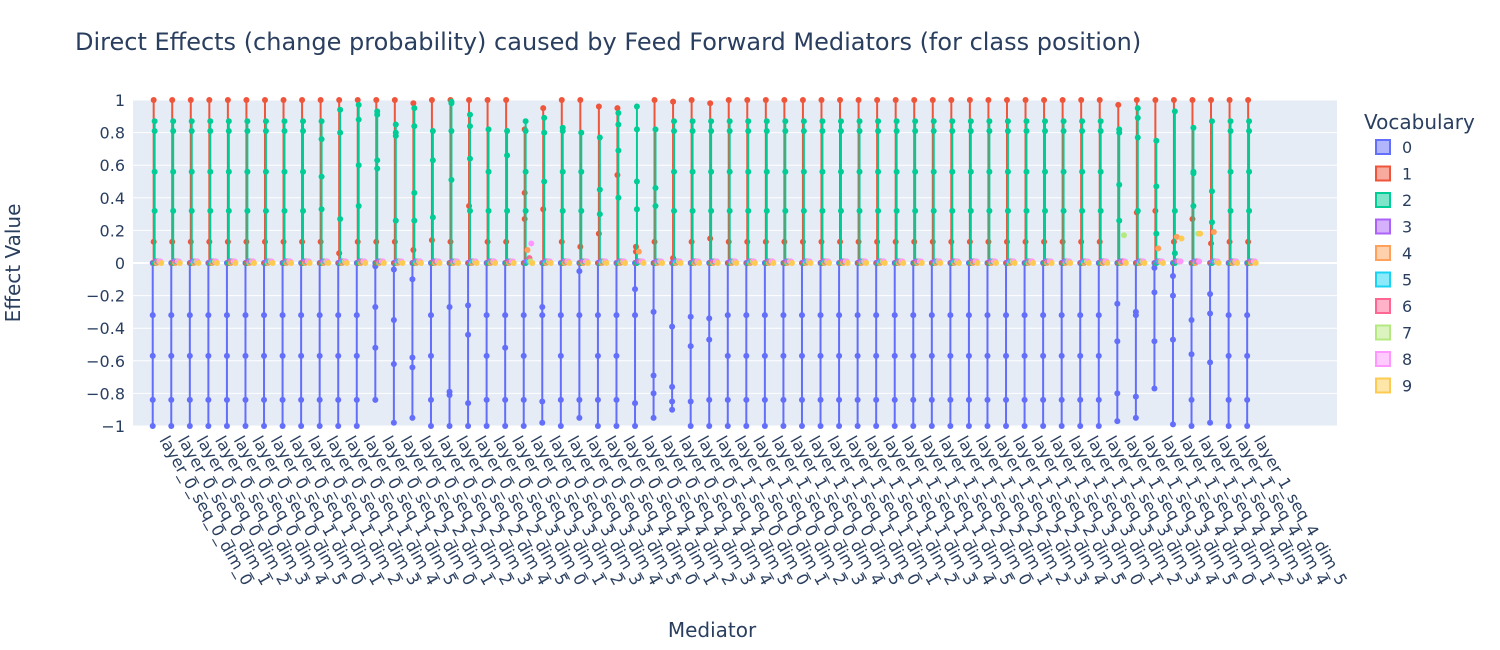  What do you see at coordinates (1393, 280) in the screenshot?
I see `legend-item-5: 5` at bounding box center [1393, 280].